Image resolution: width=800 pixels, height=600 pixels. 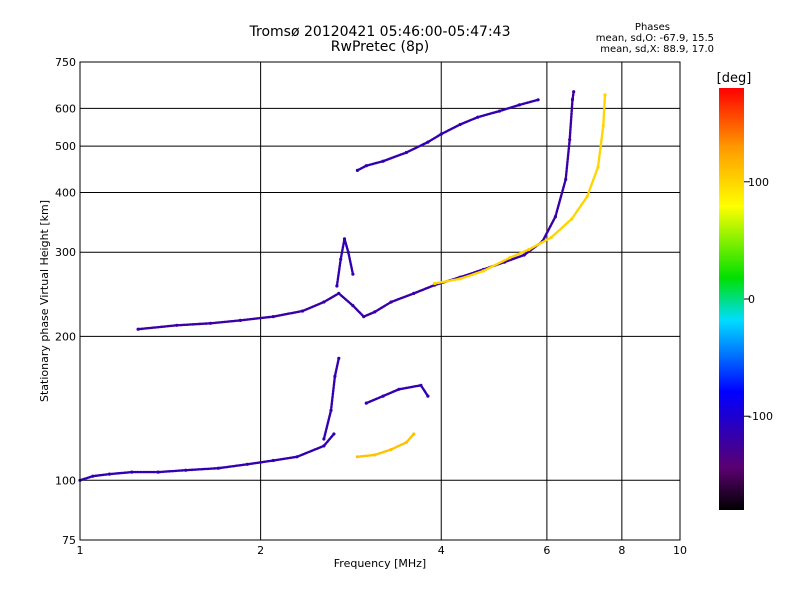 What do you see at coordinates (65, 252) in the screenshot?
I see `y-tick-label: 300` at bounding box center [65, 252].